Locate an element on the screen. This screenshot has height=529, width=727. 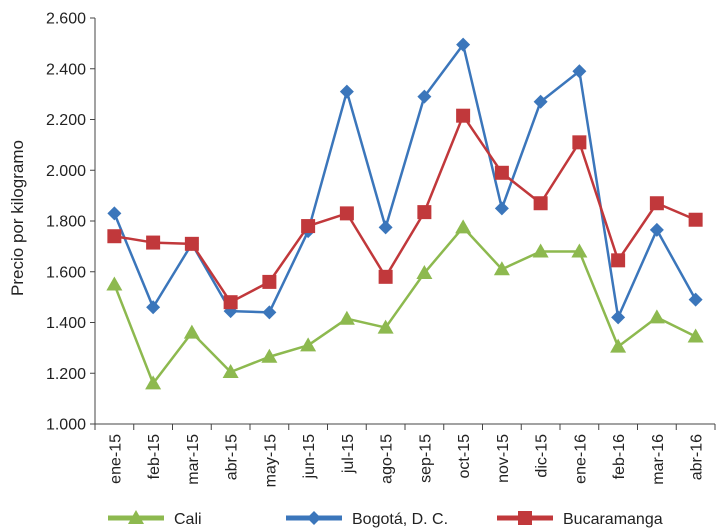
y-tick-label: 2.200 is located at coordinates (66, 120).